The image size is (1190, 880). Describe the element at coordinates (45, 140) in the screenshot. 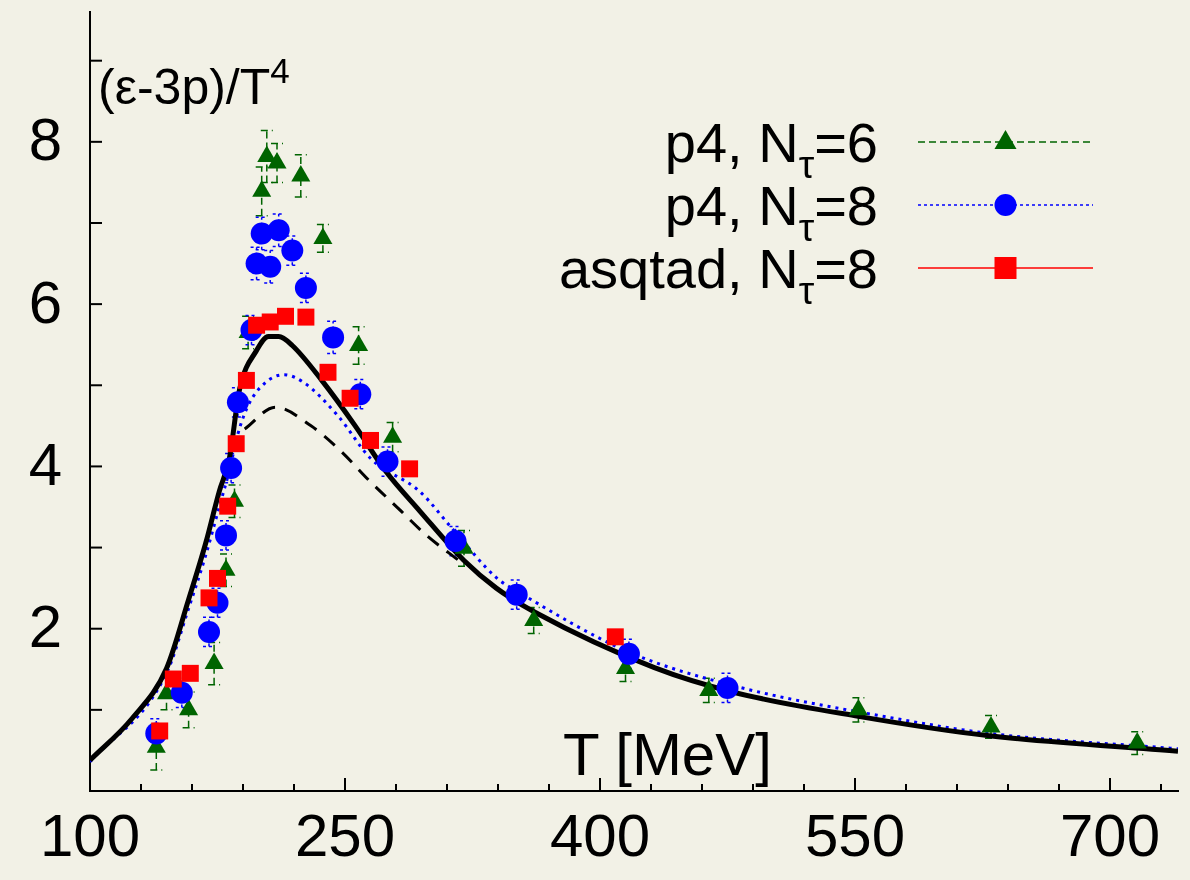

I see `y-tick-label: 8` at that location.